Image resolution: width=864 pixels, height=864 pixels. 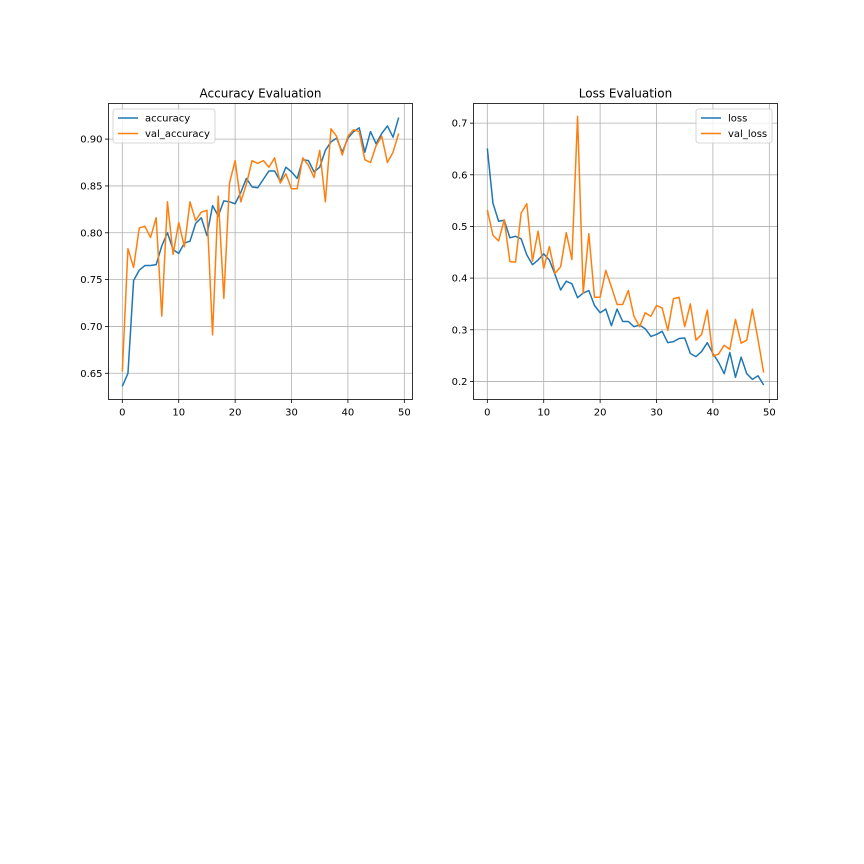 I want to click on legend-frame, so click(x=164, y=126).